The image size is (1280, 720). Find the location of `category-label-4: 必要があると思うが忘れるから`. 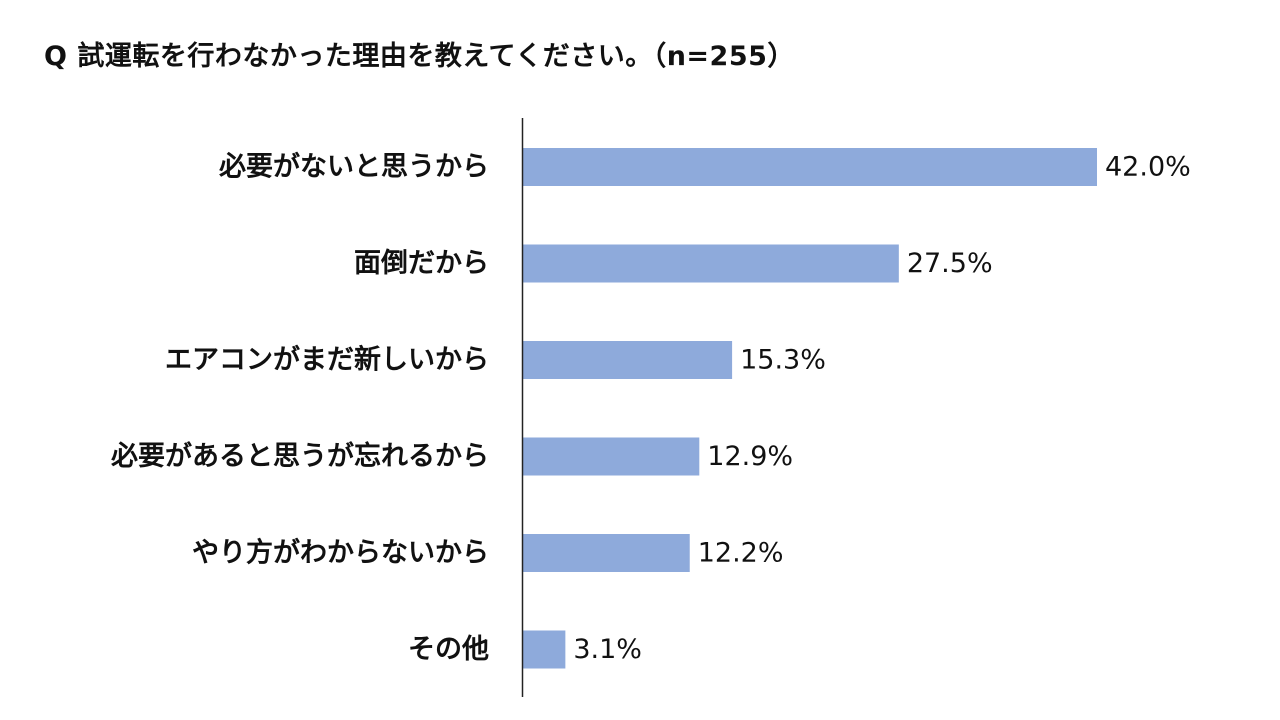

category-label-4: 必要があると思うが忘れるから is located at coordinates (300, 456).